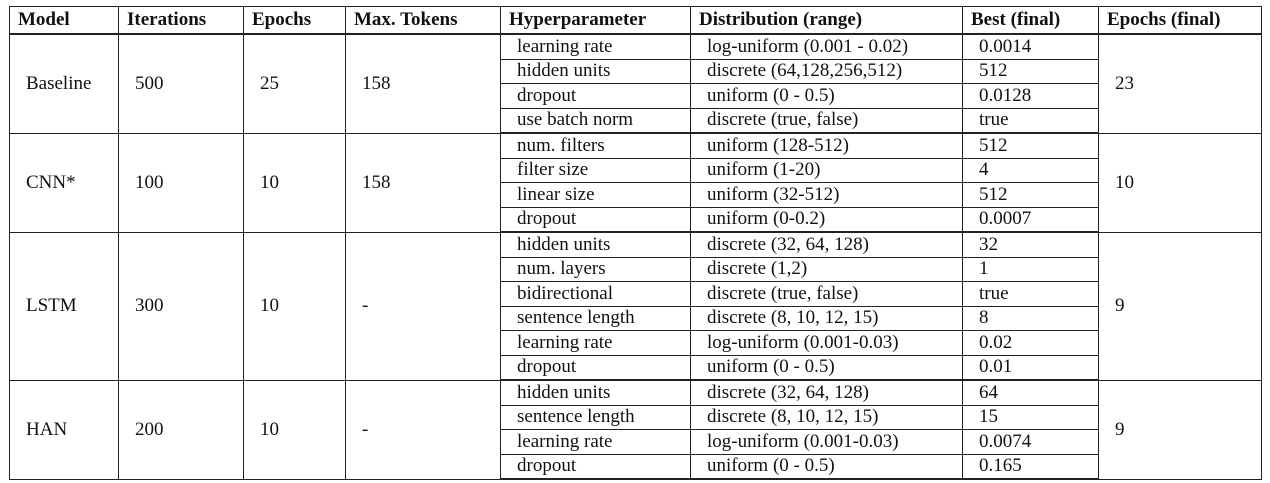 The image size is (1270, 483). Describe the element at coordinates (1030, 244) in the screenshot. I see `best-final-cell: 32` at that location.